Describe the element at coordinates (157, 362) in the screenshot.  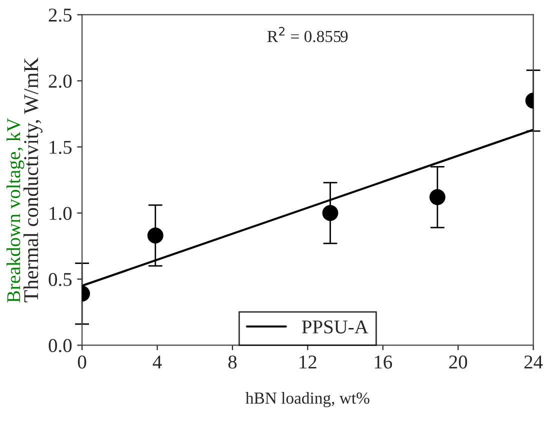
I see `x-tick-label: 4` at that location.